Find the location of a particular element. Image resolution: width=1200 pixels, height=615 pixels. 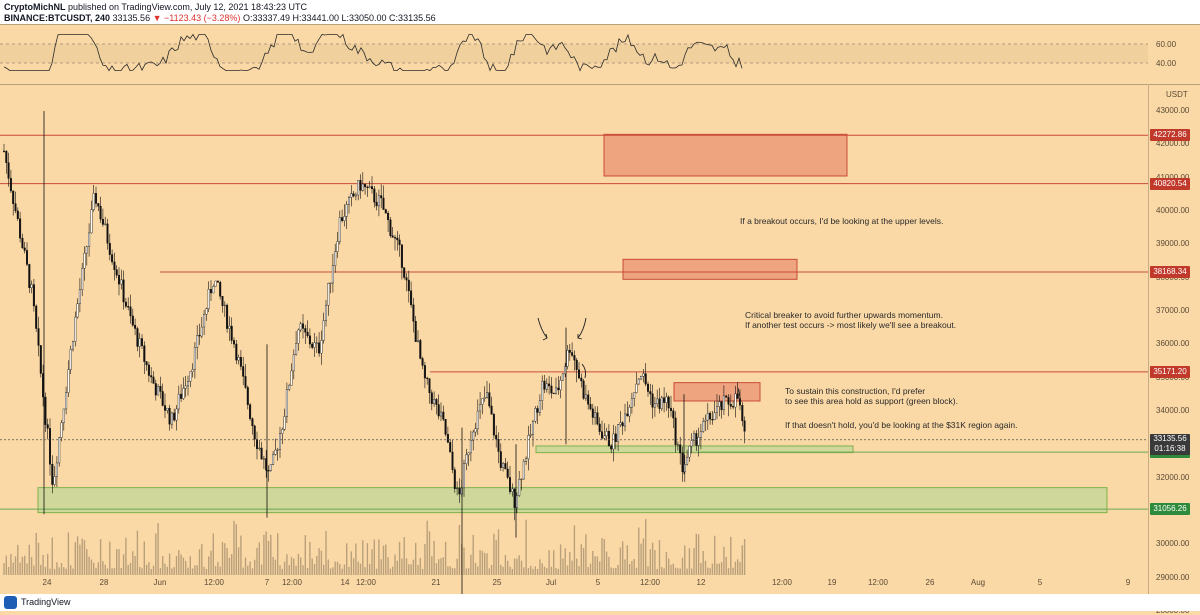

rsi-pane is located at coordinates (574, 52).